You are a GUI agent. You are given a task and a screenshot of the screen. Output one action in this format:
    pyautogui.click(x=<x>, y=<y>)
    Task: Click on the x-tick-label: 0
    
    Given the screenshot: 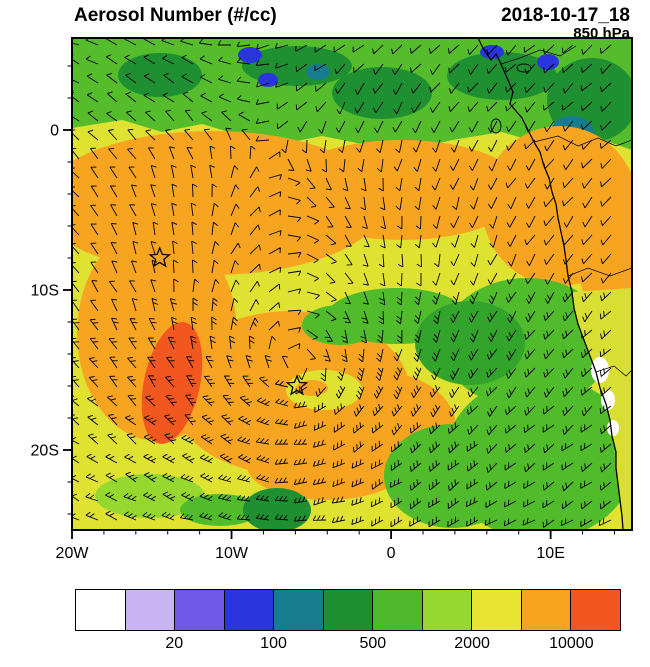 What is the action you would take?
    pyautogui.click(x=391, y=553)
    